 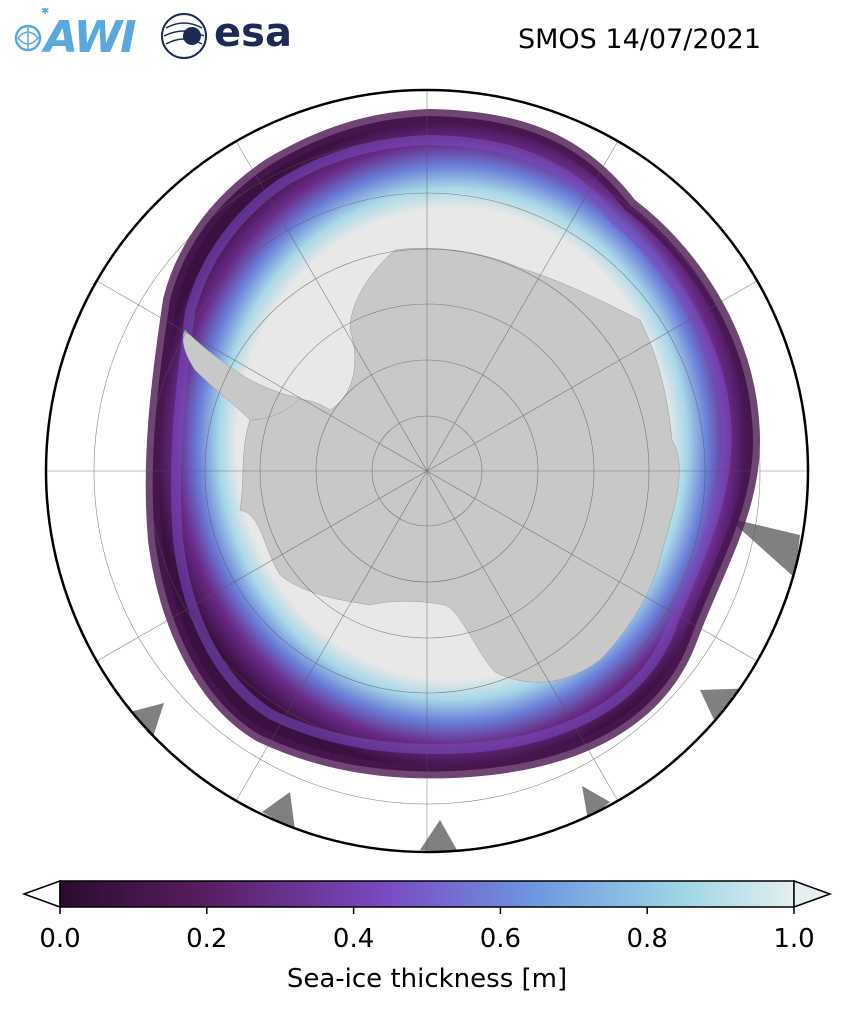 I want to click on colorbar-tick-label: 1.0, so click(x=794, y=939).